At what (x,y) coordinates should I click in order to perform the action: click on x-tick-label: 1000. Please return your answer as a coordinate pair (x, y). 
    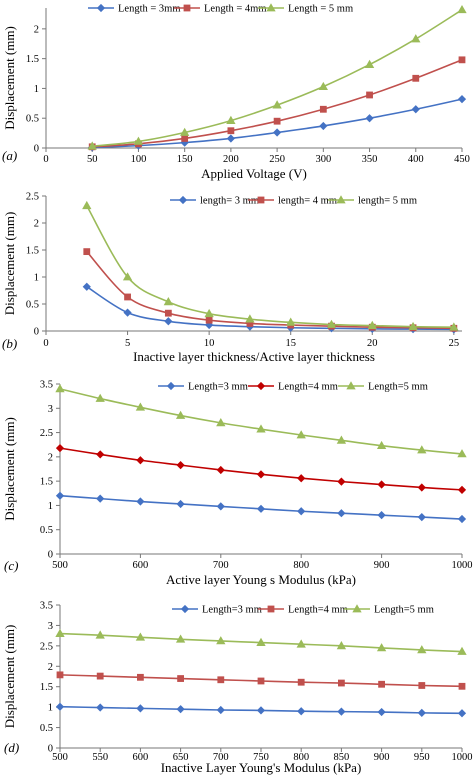
    Looking at the image, I should click on (462, 565).